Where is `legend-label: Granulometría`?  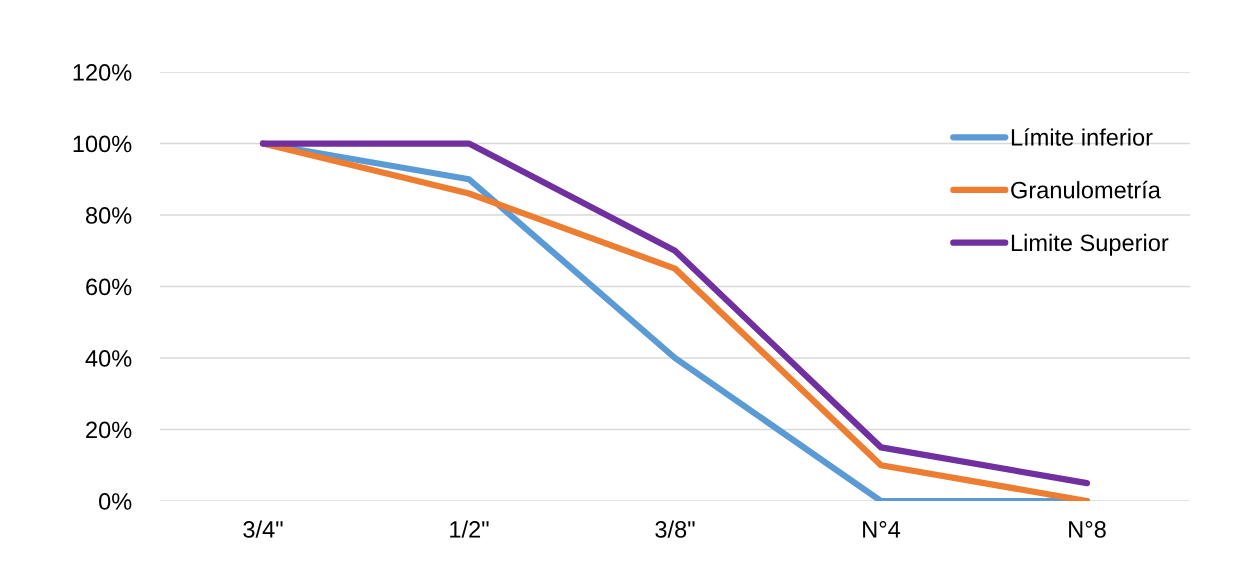
legend-label: Granulometría is located at coordinates (1086, 189).